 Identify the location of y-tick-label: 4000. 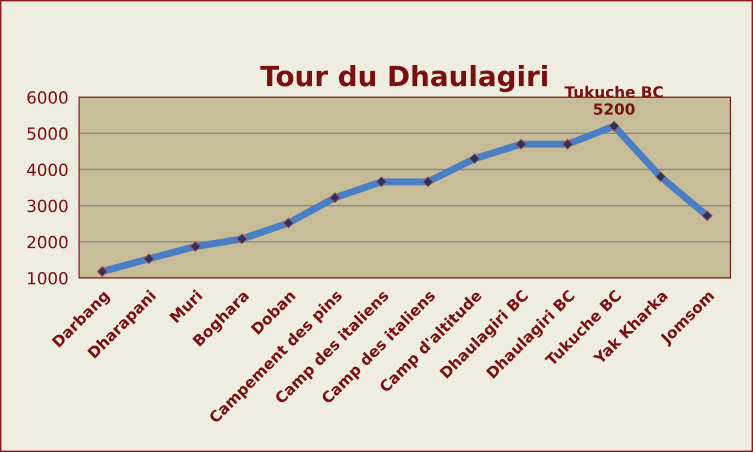
(47, 169).